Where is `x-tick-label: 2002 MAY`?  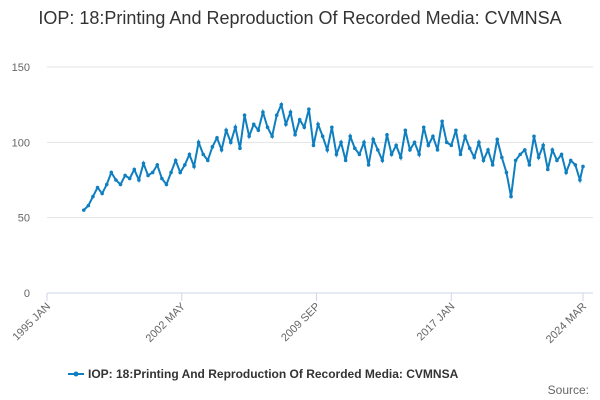 x-tick-label: 2002 MAY is located at coordinates (166, 322).